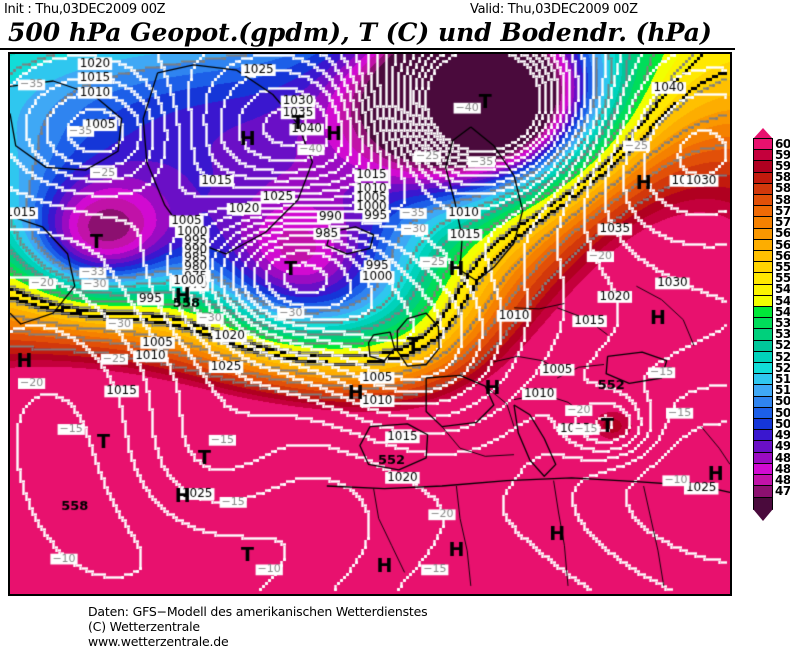 The width and height of the screenshot is (790, 649). What do you see at coordinates (763, 515) in the screenshot?
I see `colorbar-arrow-bottom-icon` at bounding box center [763, 515].